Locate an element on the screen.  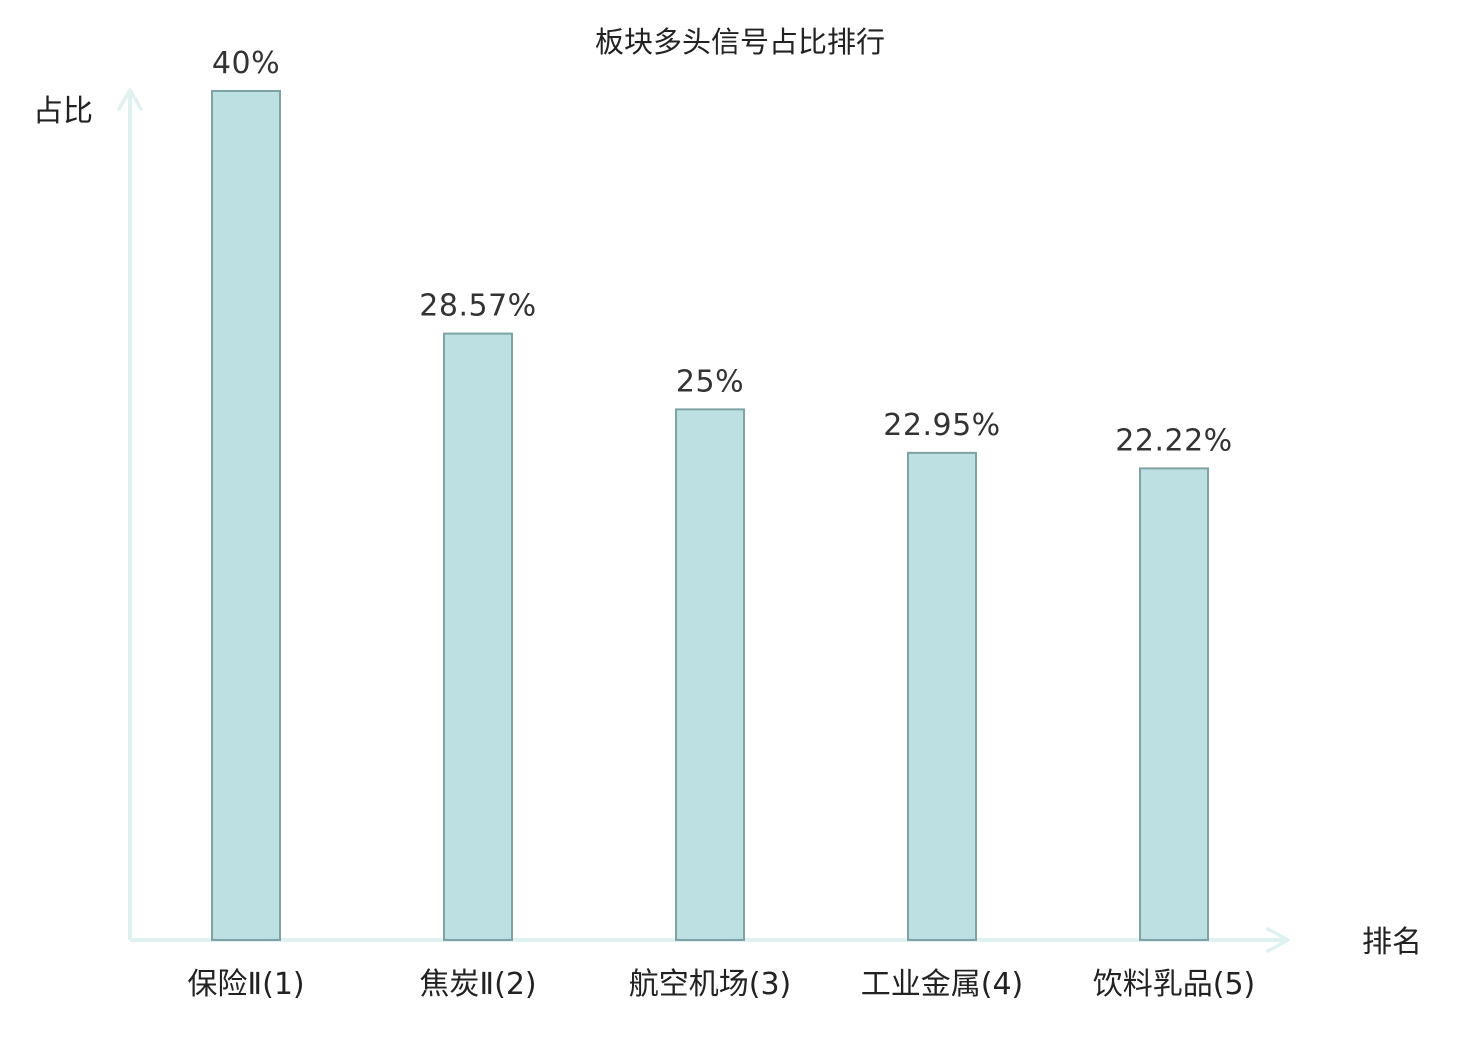
data-label: 22.22% is located at coordinates (1173, 440).